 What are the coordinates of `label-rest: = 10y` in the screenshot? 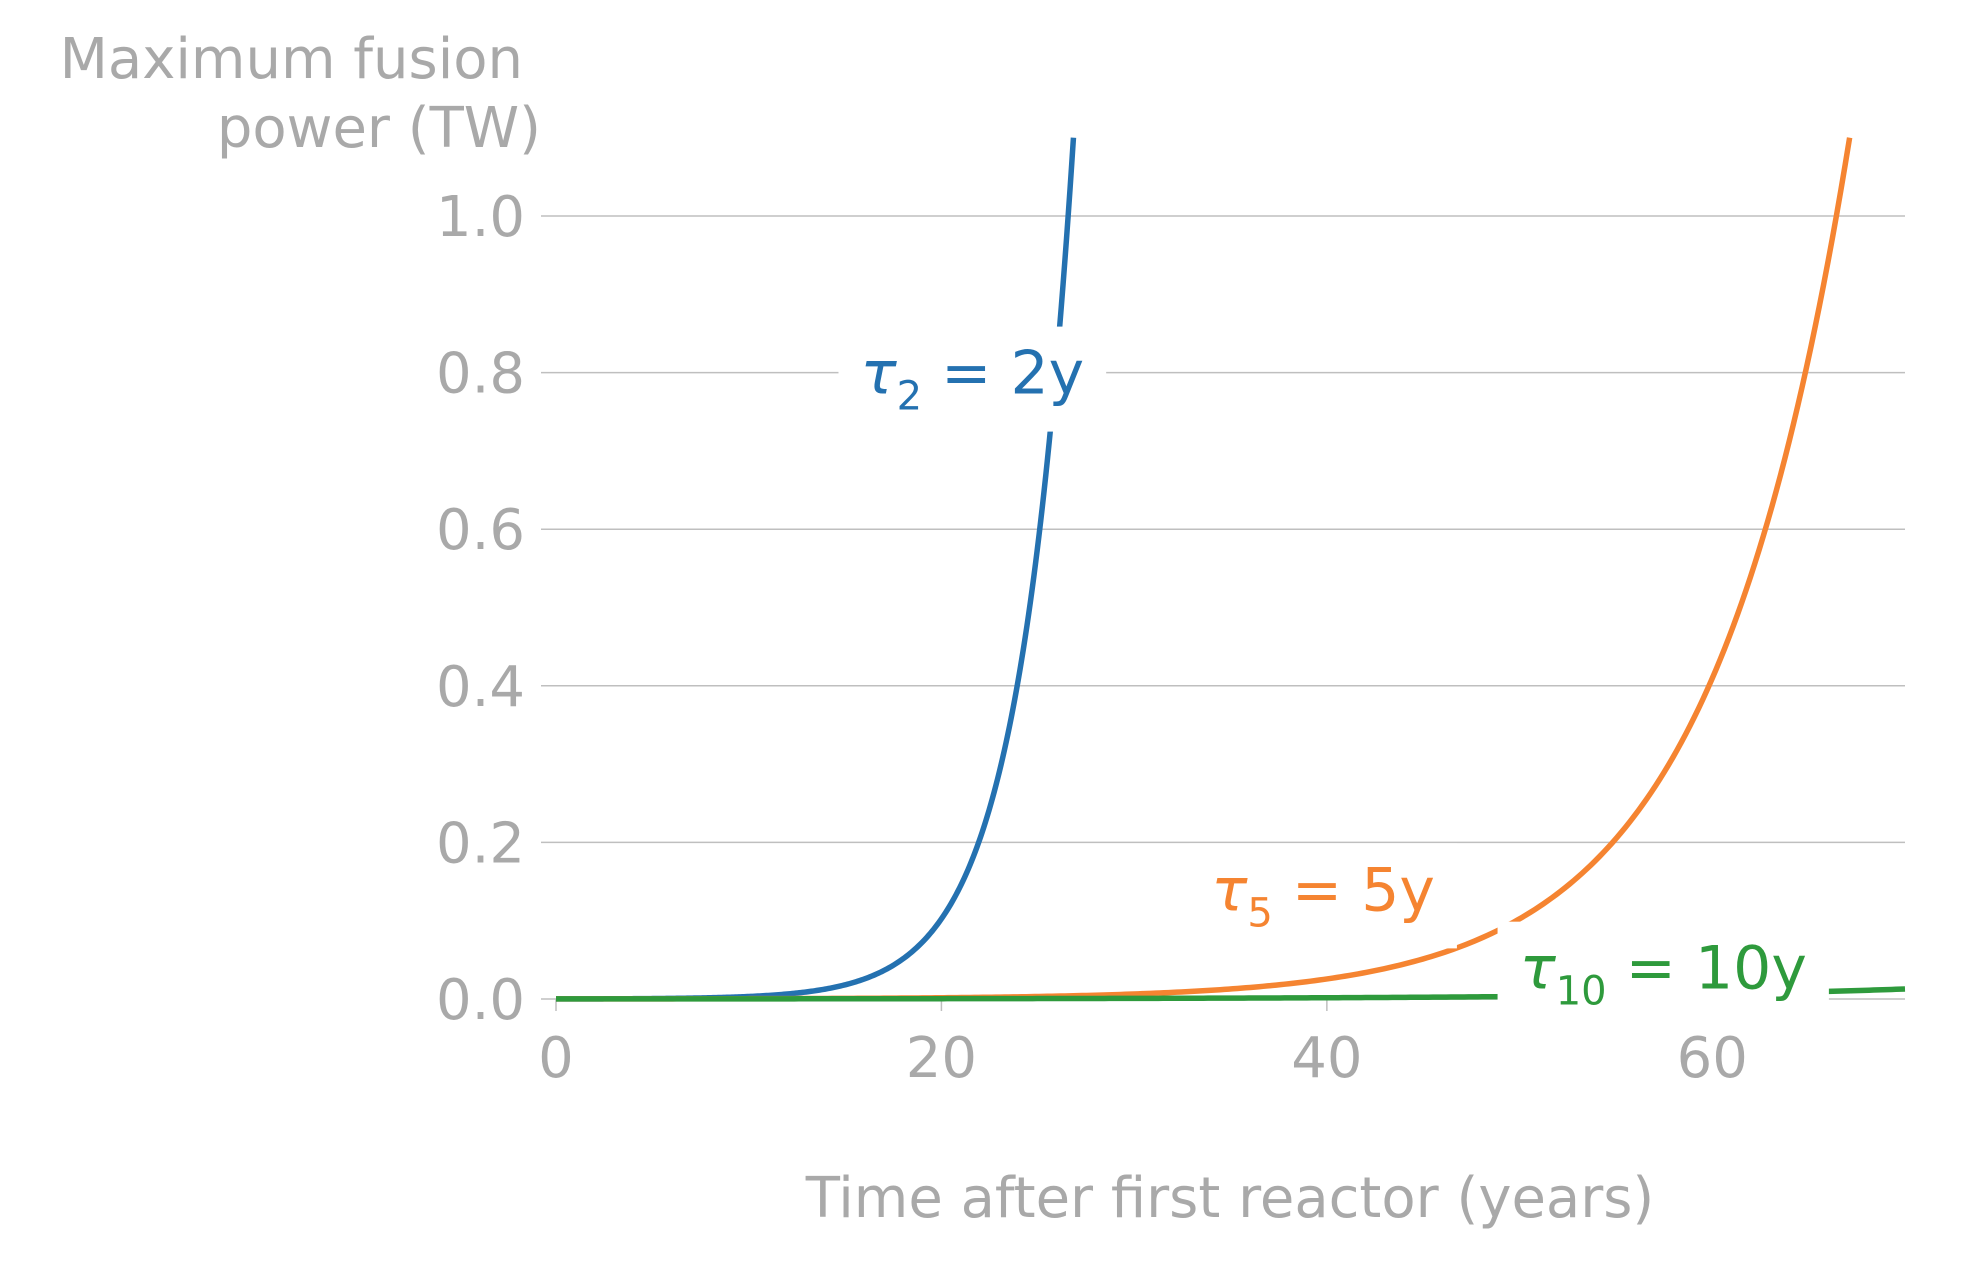 It's located at (1707, 969).